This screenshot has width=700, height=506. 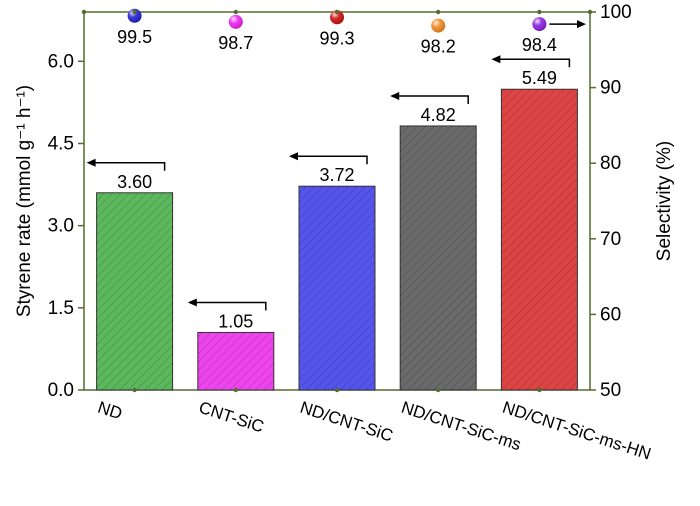 What do you see at coordinates (235, 43) in the screenshot?
I see `selectivity-value-label: 98.7` at bounding box center [235, 43].